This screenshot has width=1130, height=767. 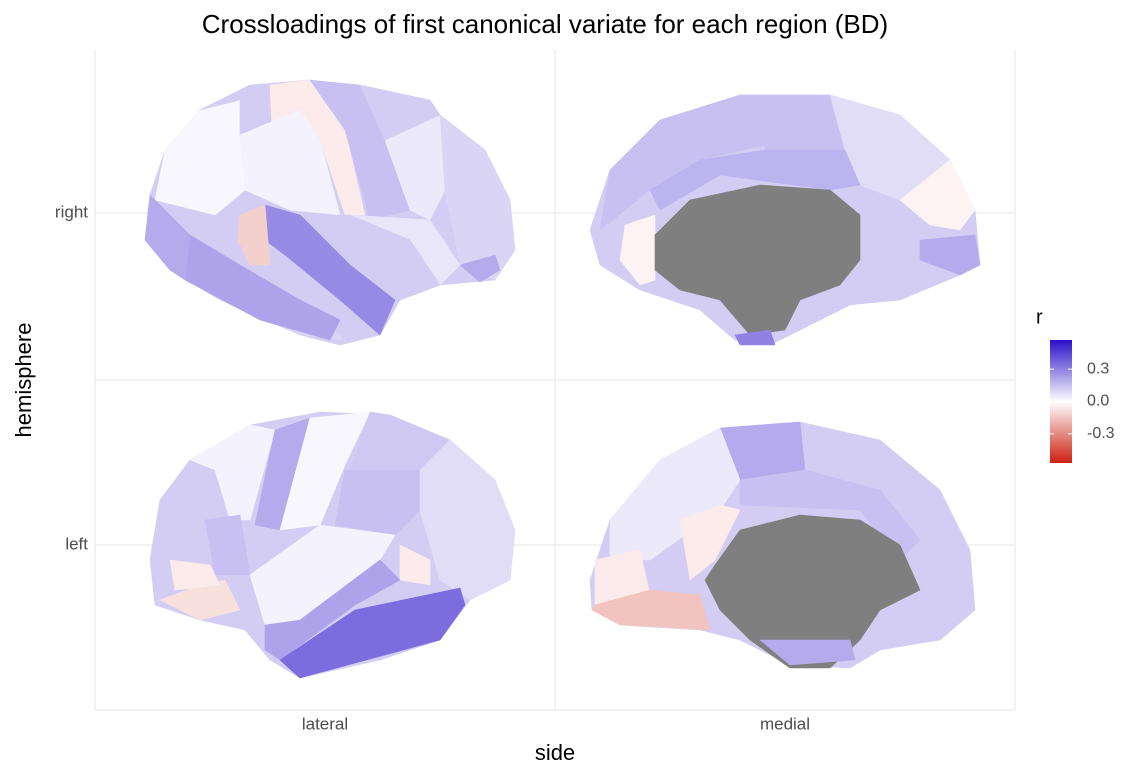 I want to click on y-tick-label: left, so click(x=76, y=543).